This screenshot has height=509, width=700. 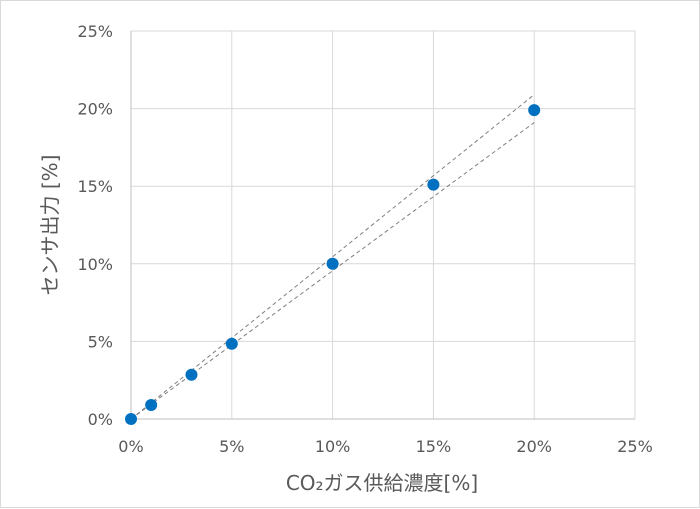 What do you see at coordinates (382, 483) in the screenshot?
I see `x-axis-title: CO₂ガス供給濃度[%]` at bounding box center [382, 483].